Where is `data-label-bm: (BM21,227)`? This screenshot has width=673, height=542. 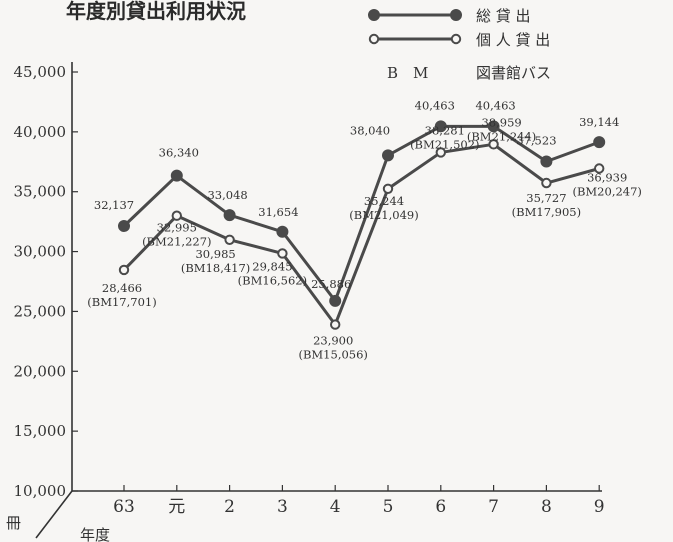 data-label-bm: (BM21,227) is located at coordinates (176, 242).